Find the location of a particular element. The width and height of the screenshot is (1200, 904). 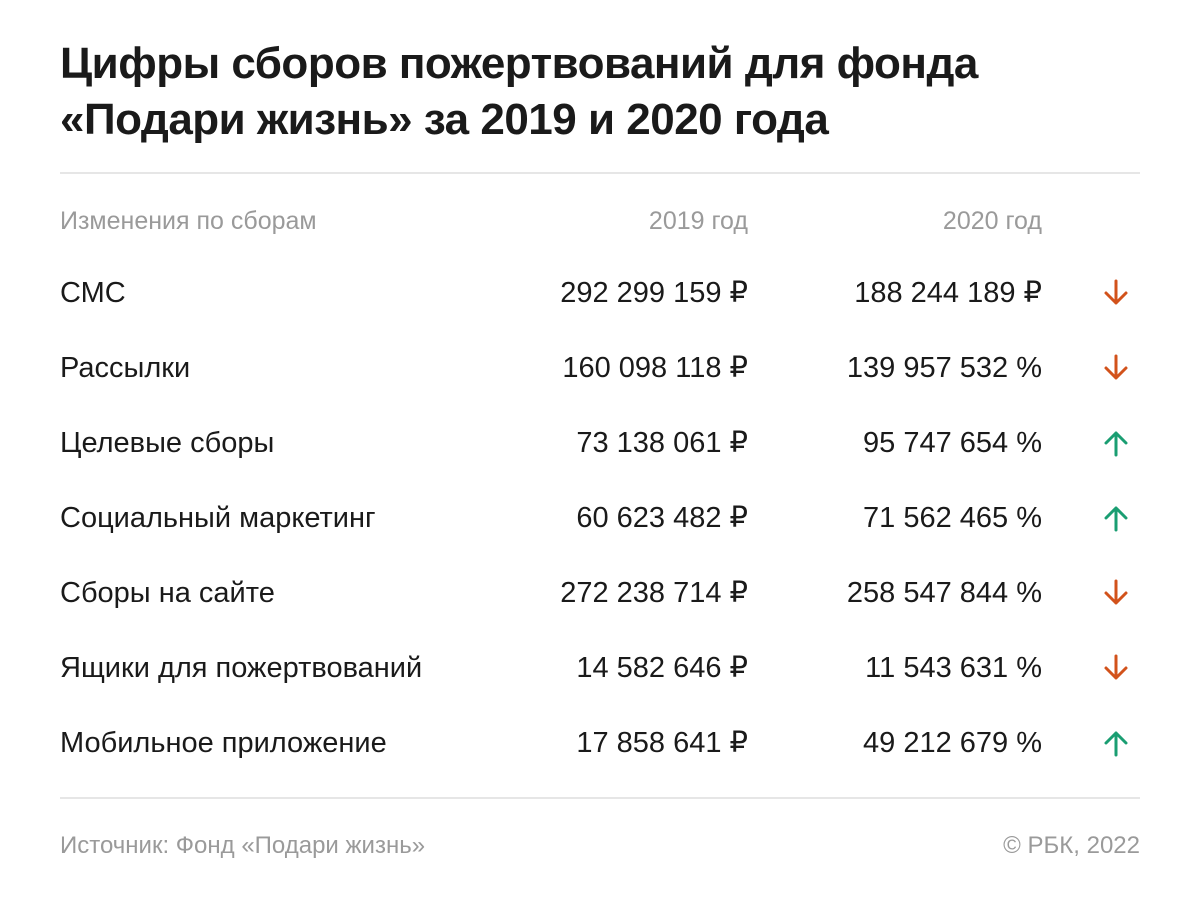

value-2020: 139 957 532 % is located at coordinates (944, 368).